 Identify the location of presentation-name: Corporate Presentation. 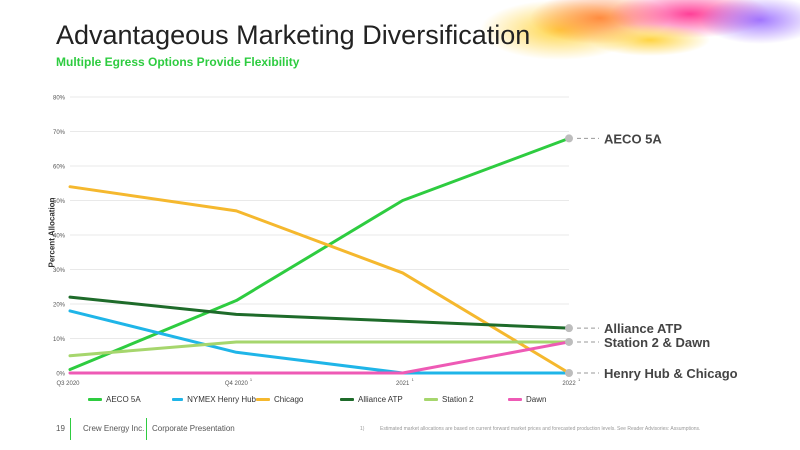
(193, 428).